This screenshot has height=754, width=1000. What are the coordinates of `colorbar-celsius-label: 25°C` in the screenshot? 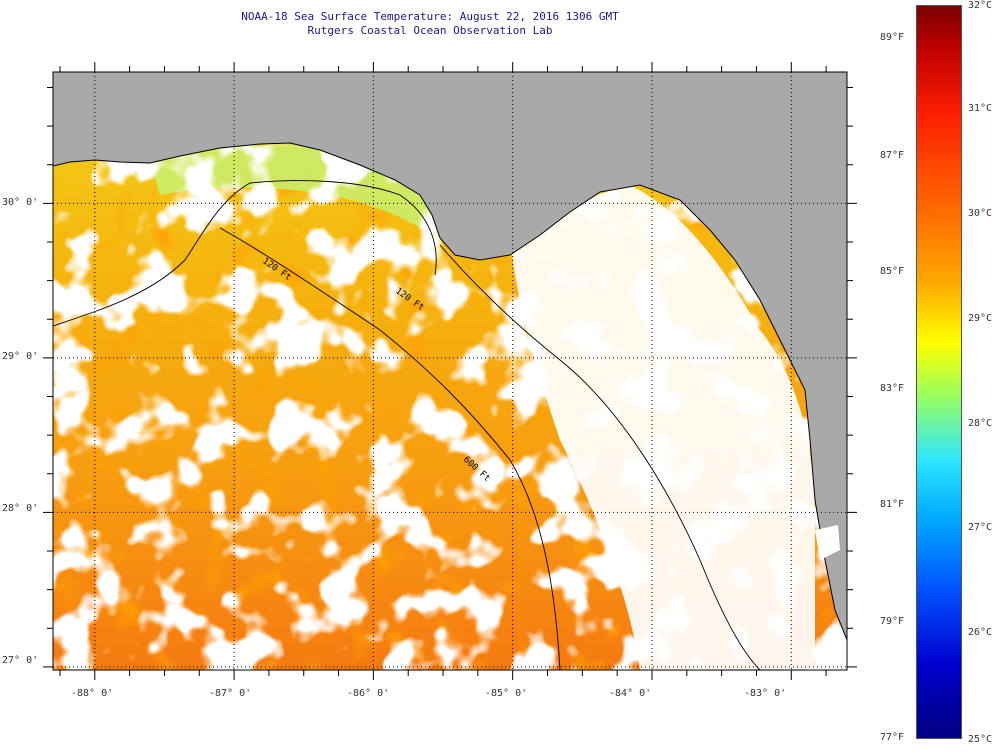 It's located at (980, 739).